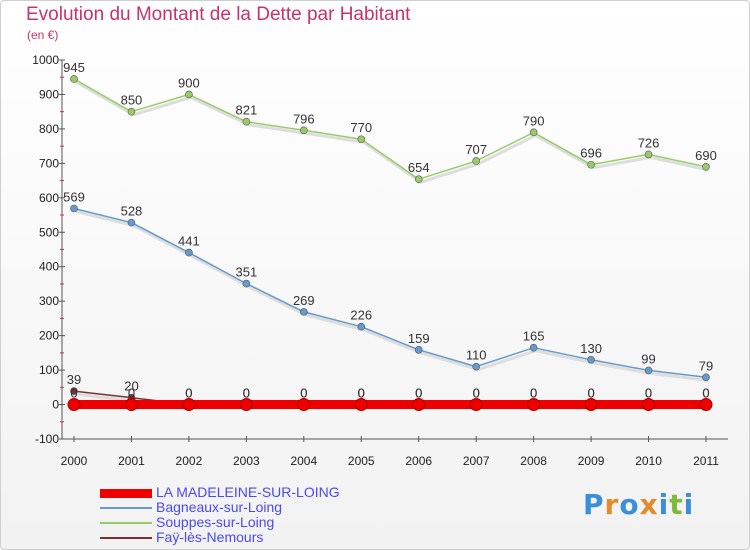  Describe the element at coordinates (74, 461) in the screenshot. I see `x-tick-label: 2000` at that location.